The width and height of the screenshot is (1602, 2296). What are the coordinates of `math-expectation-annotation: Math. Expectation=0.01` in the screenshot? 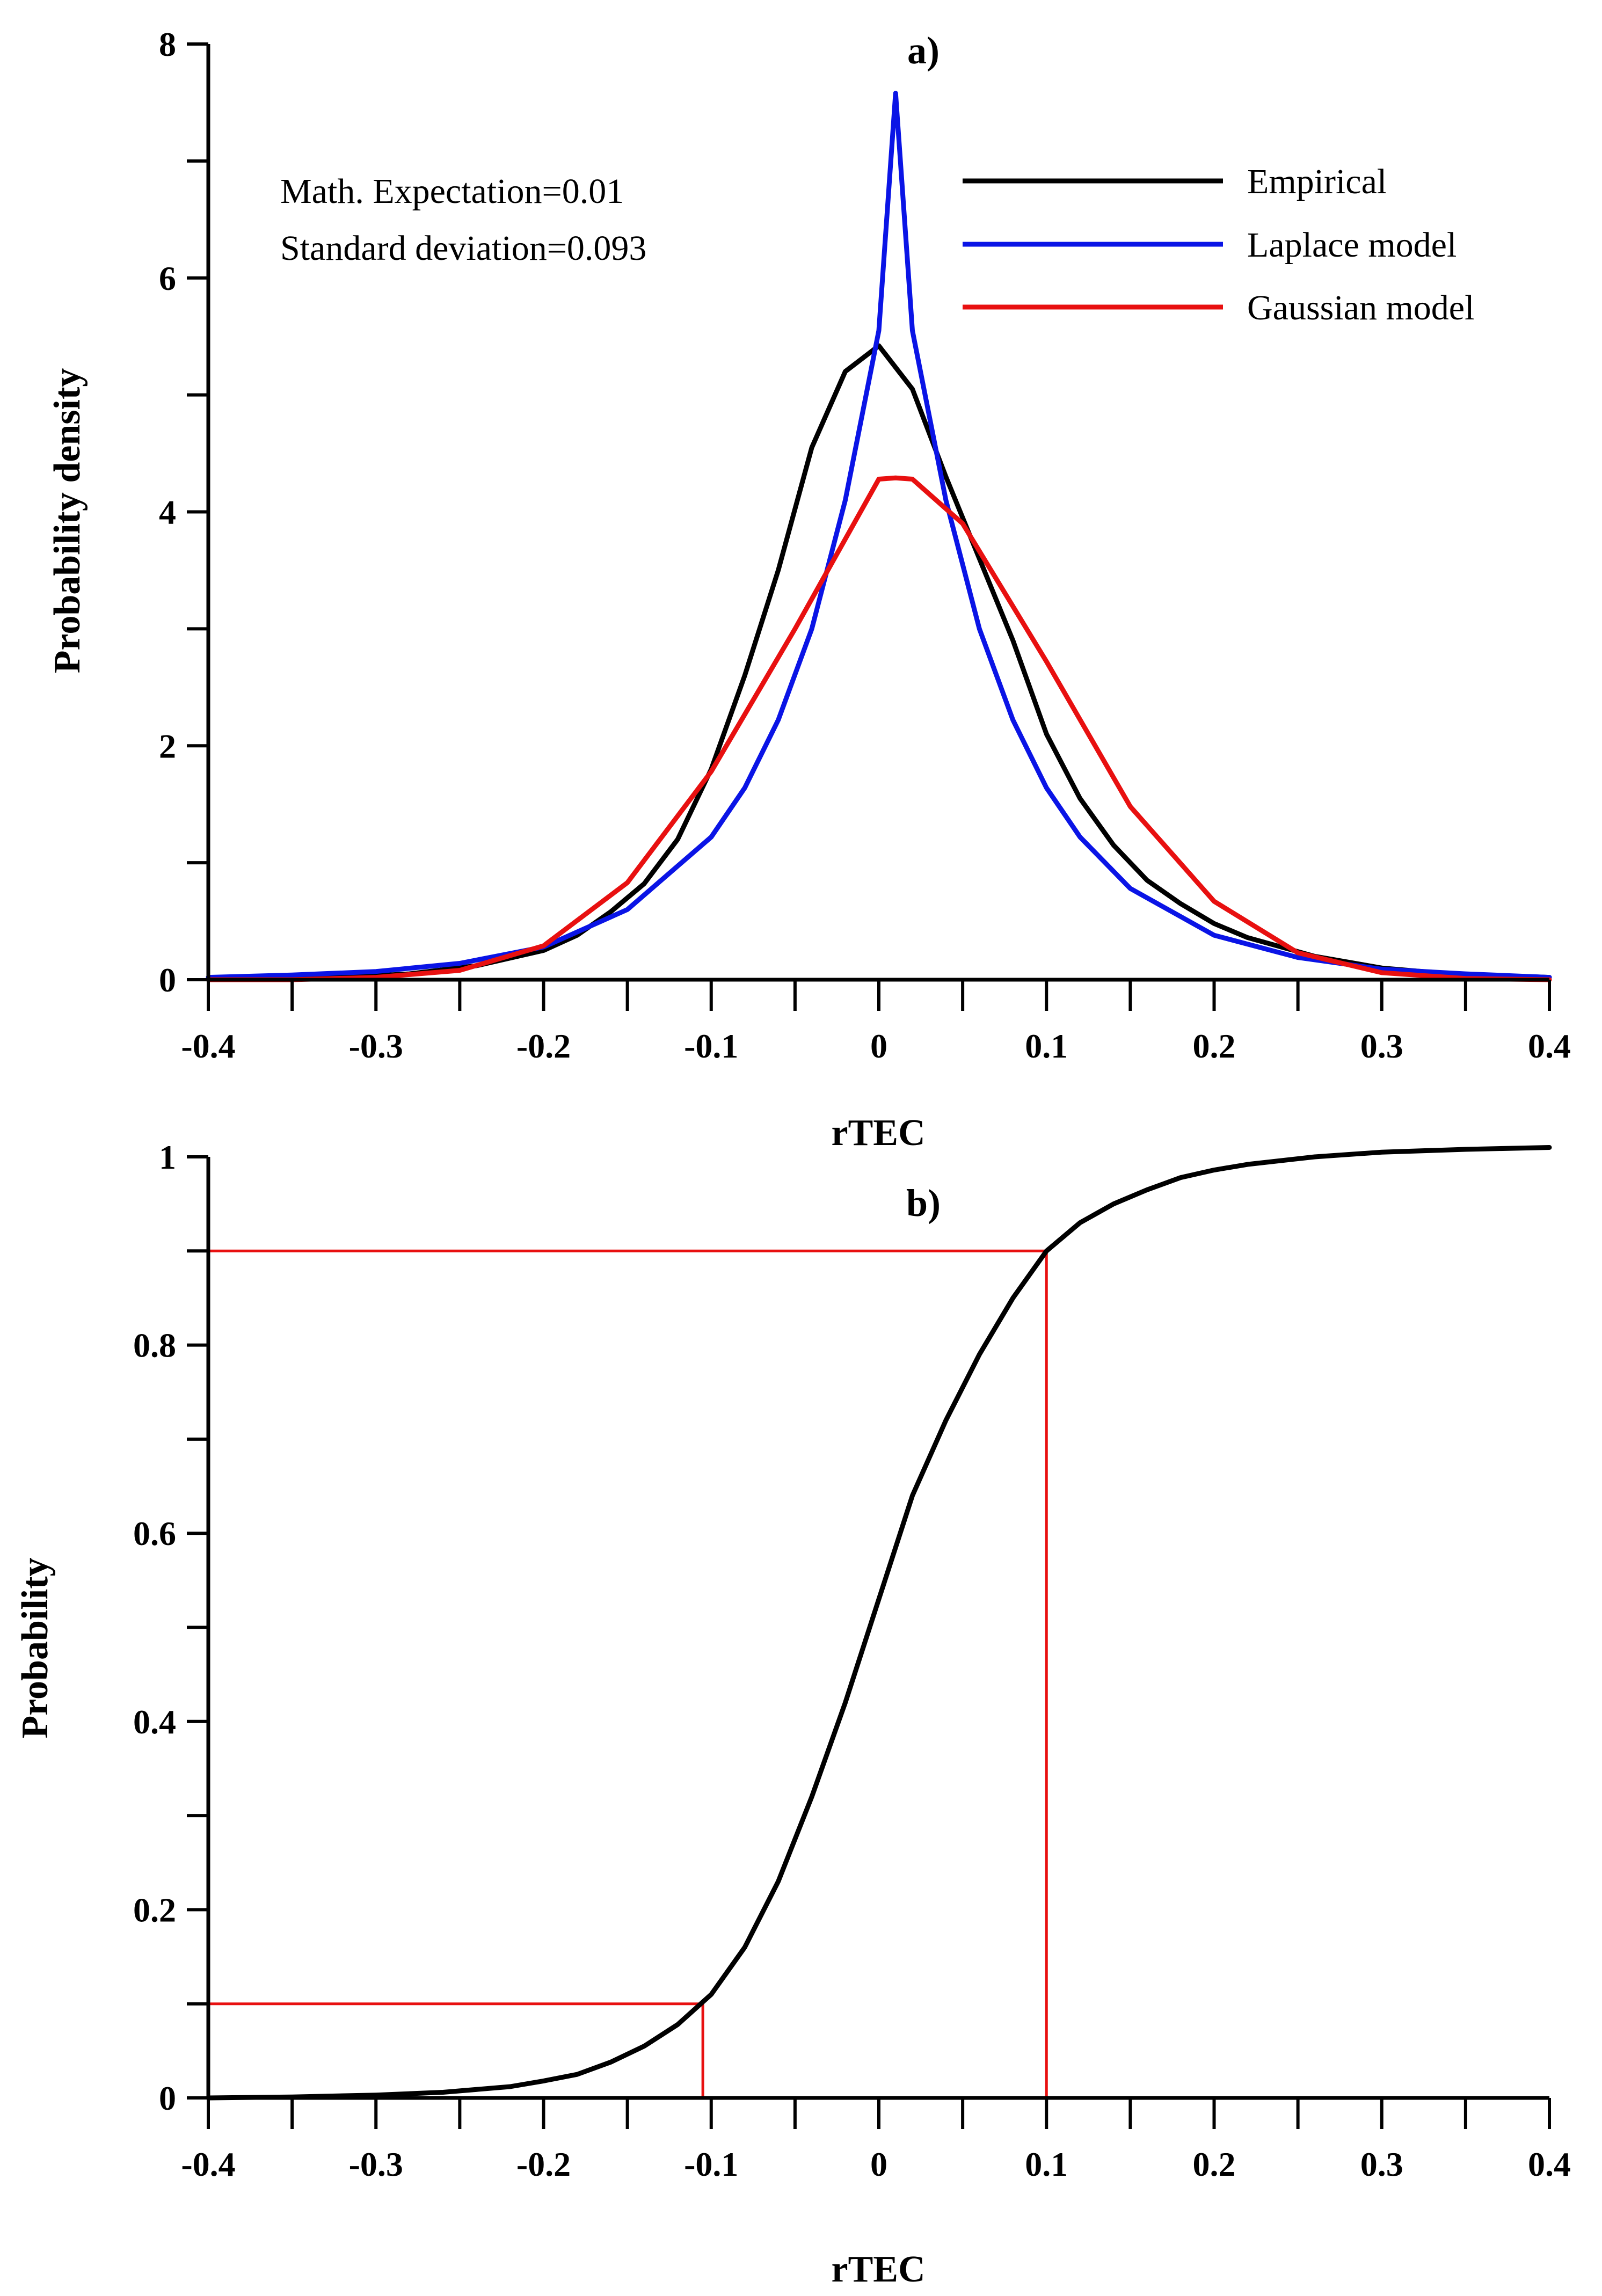 It's located at (452, 191).